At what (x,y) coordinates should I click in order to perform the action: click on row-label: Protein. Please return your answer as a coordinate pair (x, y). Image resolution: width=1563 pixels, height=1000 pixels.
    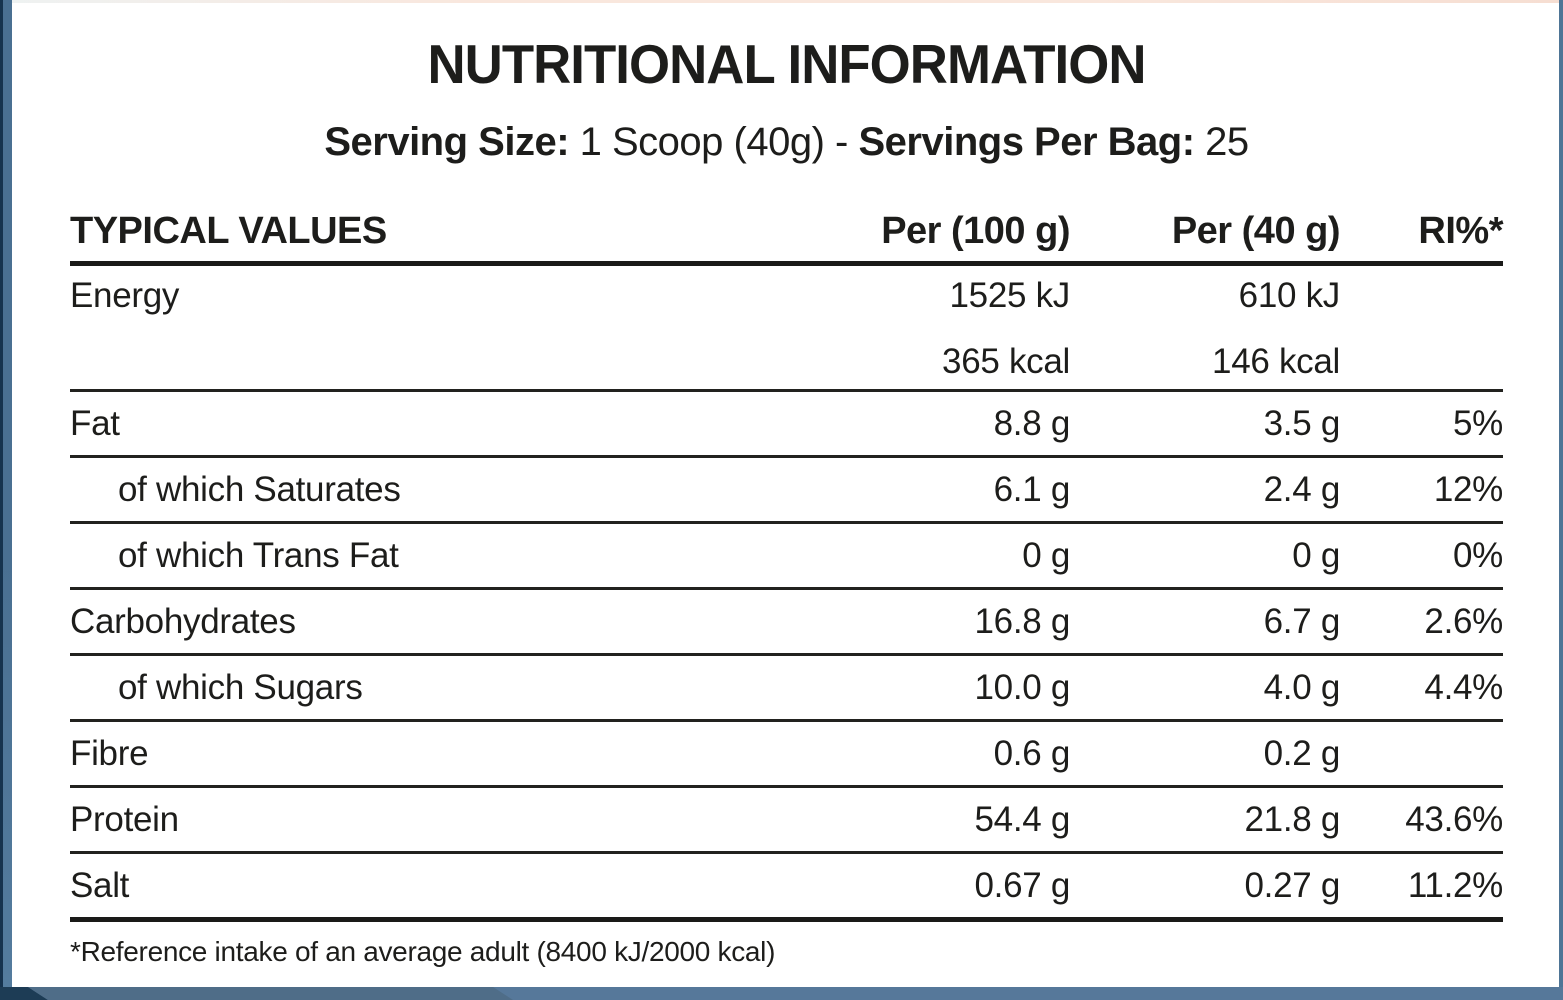
    Looking at the image, I should click on (124, 819).